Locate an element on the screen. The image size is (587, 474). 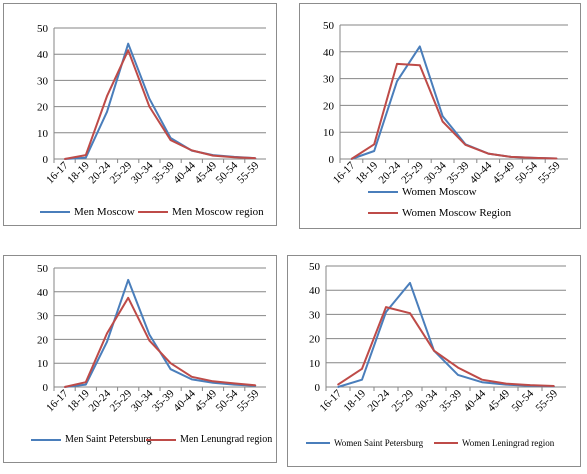
legend-item-1: Women Moscow is located at coordinates (422, 192).